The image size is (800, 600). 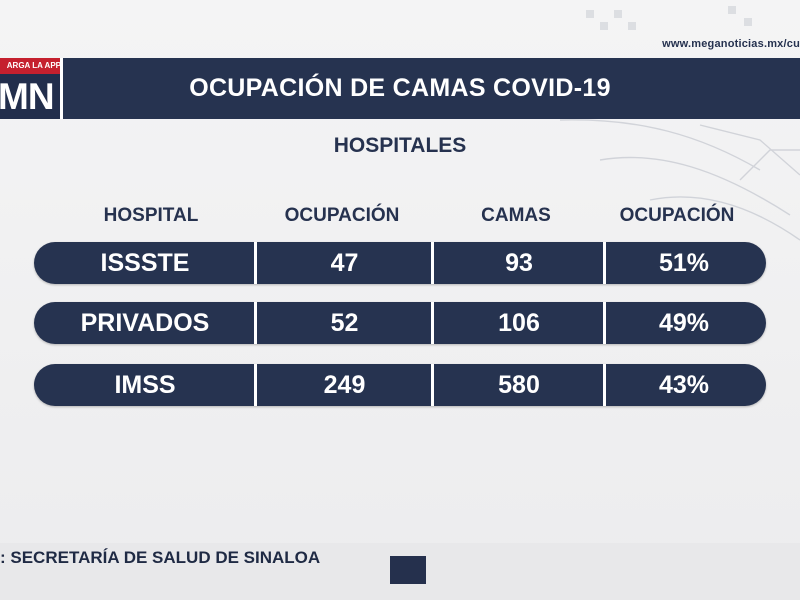 What do you see at coordinates (519, 385) in the screenshot?
I see `cell-camas: 580` at bounding box center [519, 385].